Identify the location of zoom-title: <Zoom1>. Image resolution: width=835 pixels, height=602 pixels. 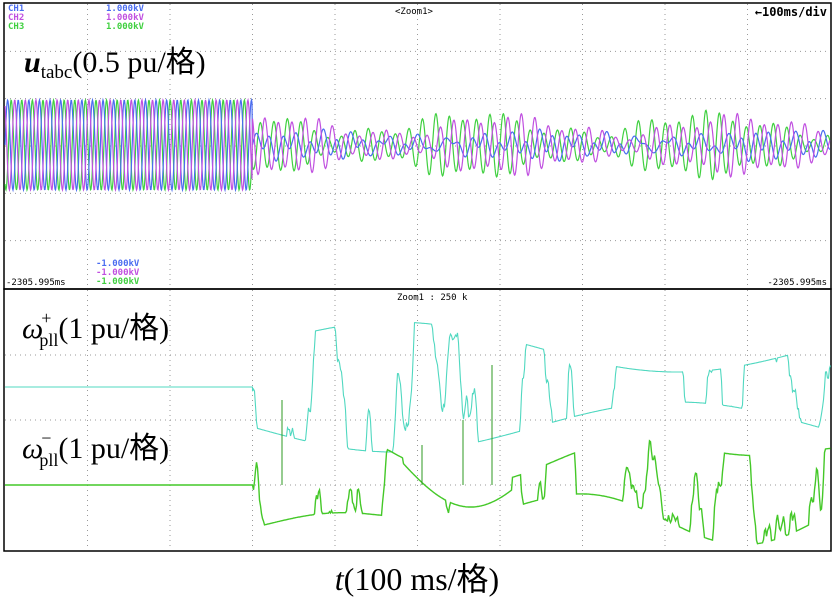
(414, 12).